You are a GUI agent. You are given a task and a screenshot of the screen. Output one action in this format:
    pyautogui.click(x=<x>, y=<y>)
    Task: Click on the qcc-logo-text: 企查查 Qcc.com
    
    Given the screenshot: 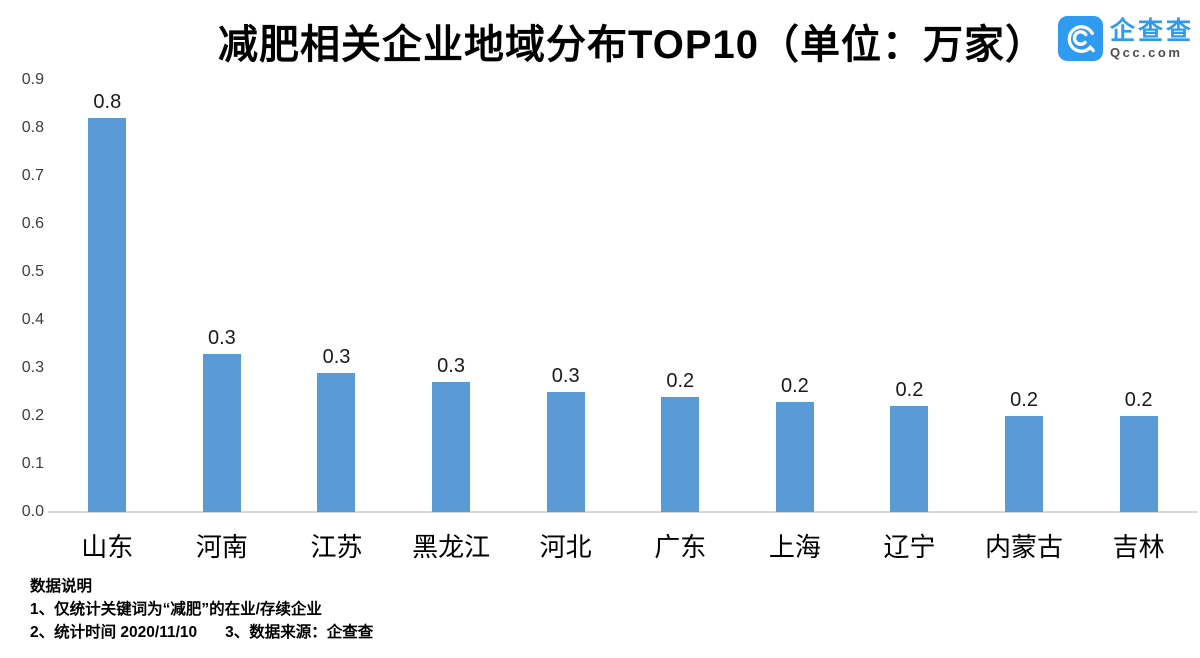 What is the action you would take?
    pyautogui.click(x=1151, y=38)
    